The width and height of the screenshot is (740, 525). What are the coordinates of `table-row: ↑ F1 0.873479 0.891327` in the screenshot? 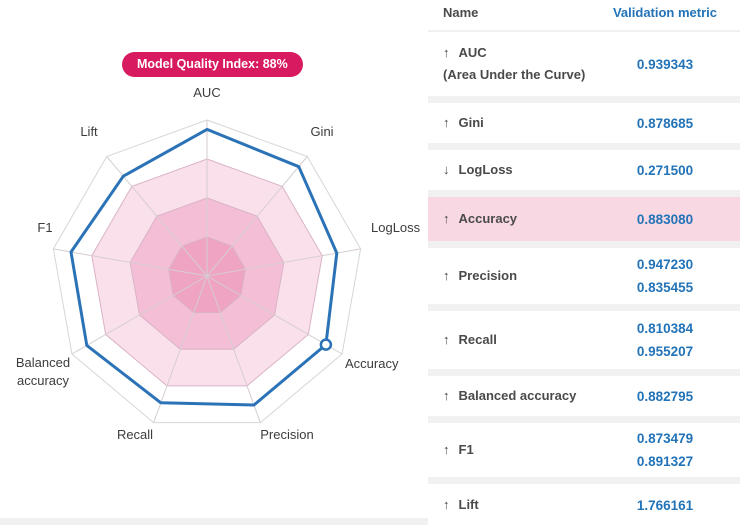 It's located at (584, 450).